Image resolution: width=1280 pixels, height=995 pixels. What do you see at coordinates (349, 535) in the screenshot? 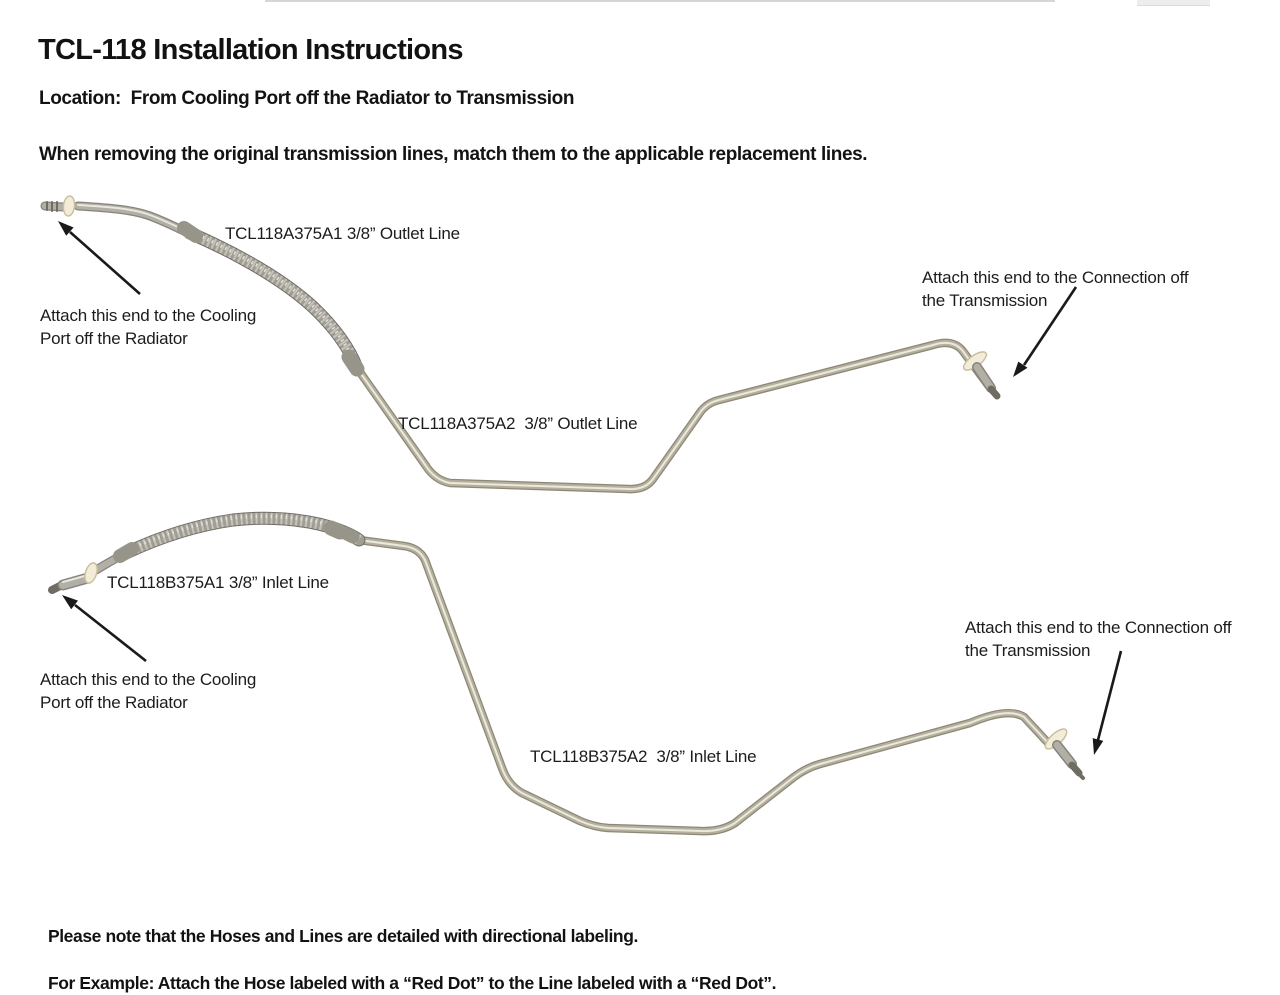
I see `inlet-hose-crimp-collar-end2` at bounding box center [349, 535].